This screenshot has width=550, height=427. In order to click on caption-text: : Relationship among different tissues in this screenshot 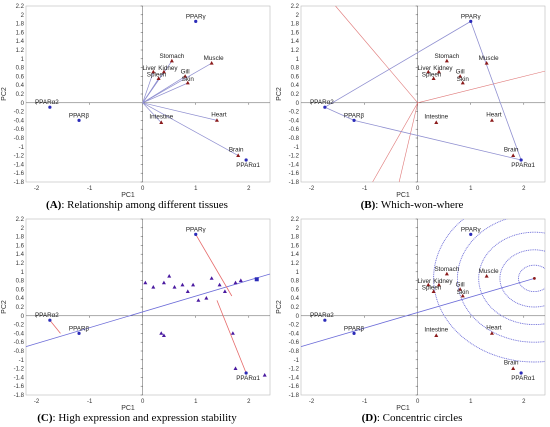, I will do `click(144, 205)`.